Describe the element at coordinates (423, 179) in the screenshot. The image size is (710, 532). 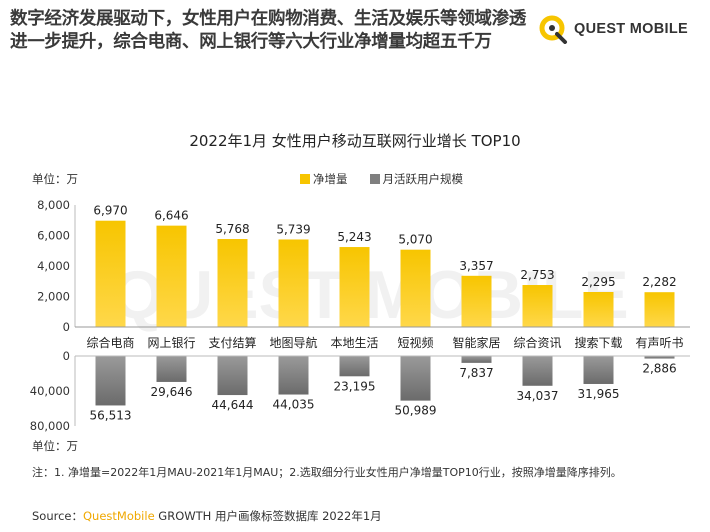
I see `legend-label-mau: 月活跃用户规模` at that location.